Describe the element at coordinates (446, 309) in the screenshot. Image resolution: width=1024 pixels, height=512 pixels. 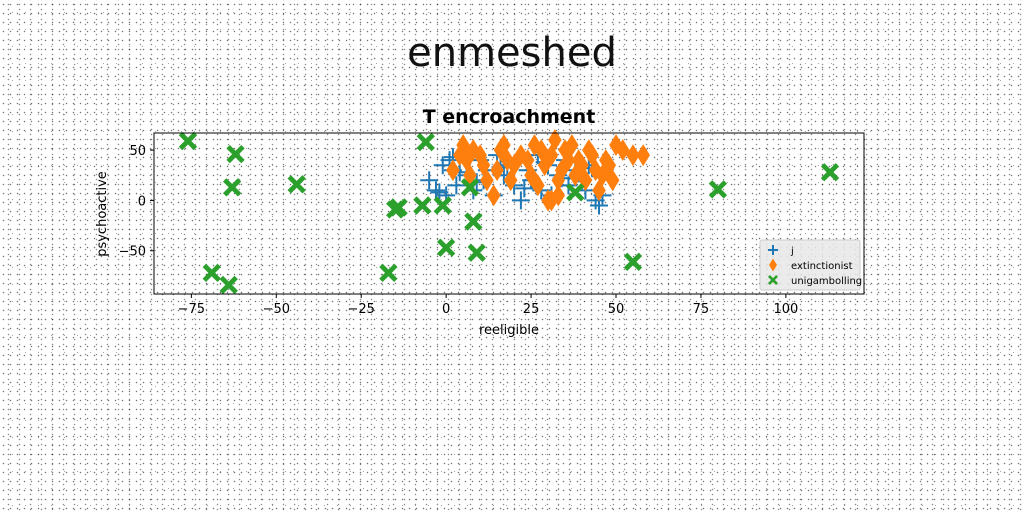
I see `x-tick-label: 0` at that location.